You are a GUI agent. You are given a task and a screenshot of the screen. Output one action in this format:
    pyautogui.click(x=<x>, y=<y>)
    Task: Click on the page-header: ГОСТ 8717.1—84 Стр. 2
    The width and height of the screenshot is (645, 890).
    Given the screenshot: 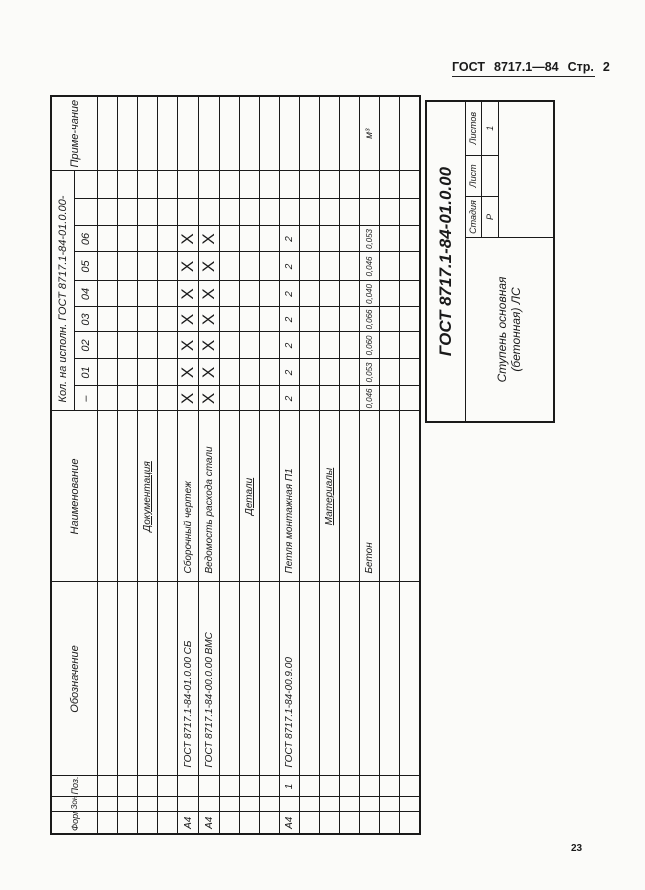 What is the action you would take?
    pyautogui.click(x=531, y=68)
    